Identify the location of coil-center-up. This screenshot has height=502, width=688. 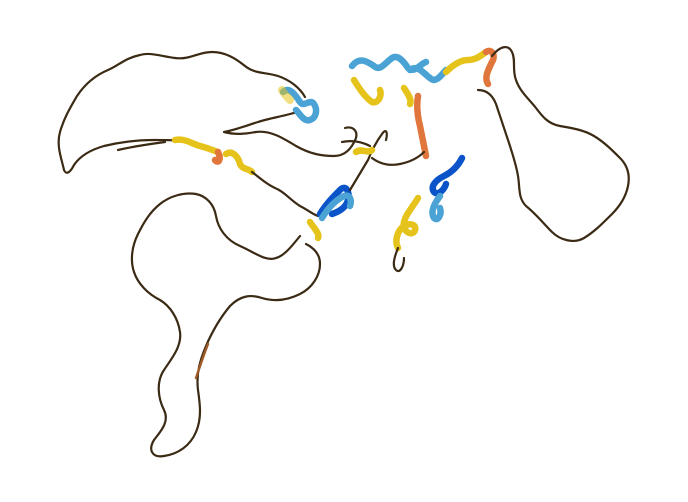
(368, 161).